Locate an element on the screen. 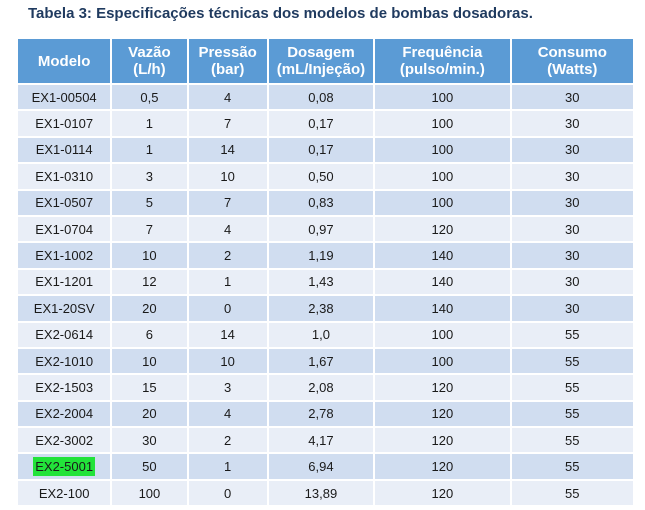  table-row: EX1-20SV 20 0 2,38 140 30 is located at coordinates (325, 308).